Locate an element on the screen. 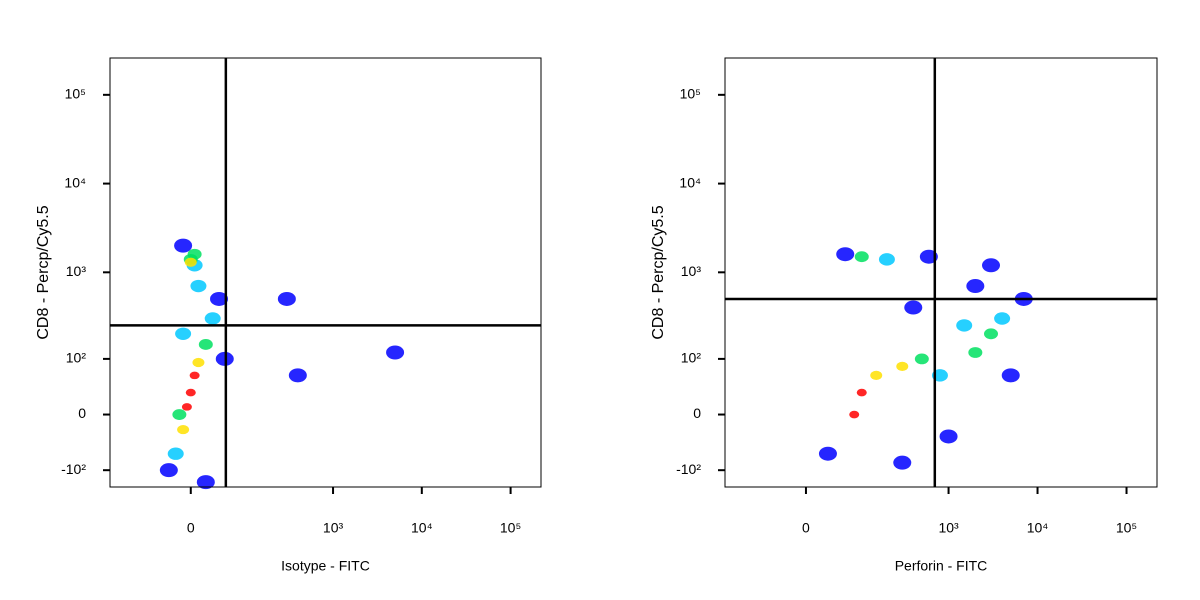  x-axis-label: Isotype - FITC is located at coordinates (325, 566).